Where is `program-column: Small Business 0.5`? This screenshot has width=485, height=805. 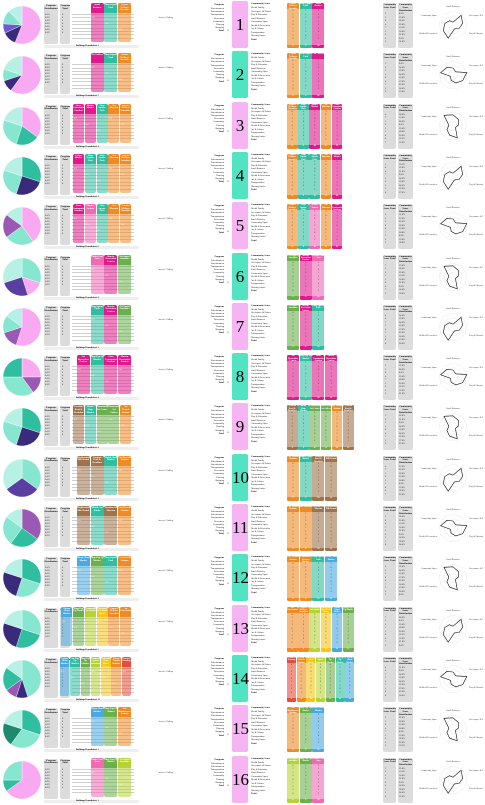
program-column: Small Business 0.5 is located at coordinates (97, 22).